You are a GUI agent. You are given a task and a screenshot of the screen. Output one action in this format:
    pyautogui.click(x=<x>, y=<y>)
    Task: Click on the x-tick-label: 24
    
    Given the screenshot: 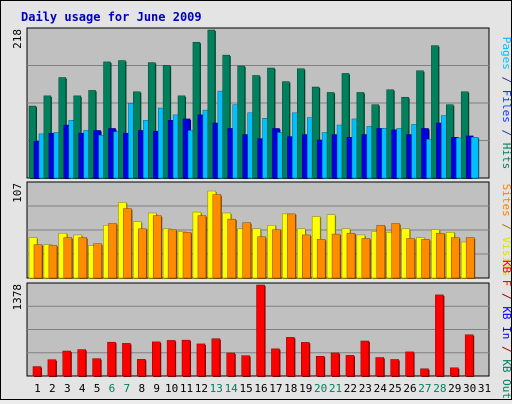 What is the action you would take?
    pyautogui.click(x=381, y=388)
    